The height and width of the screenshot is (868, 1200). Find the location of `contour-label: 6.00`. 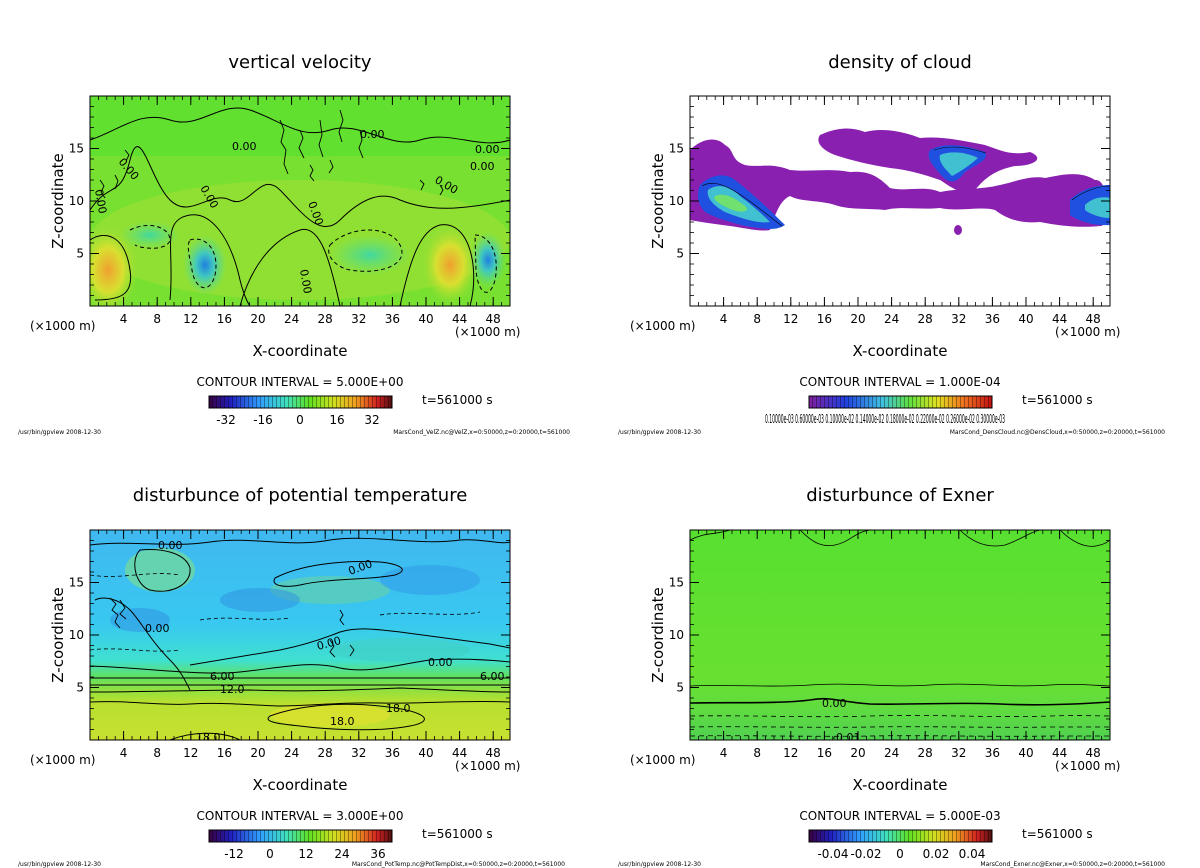

contour-label: 6.00 is located at coordinates (222, 676).